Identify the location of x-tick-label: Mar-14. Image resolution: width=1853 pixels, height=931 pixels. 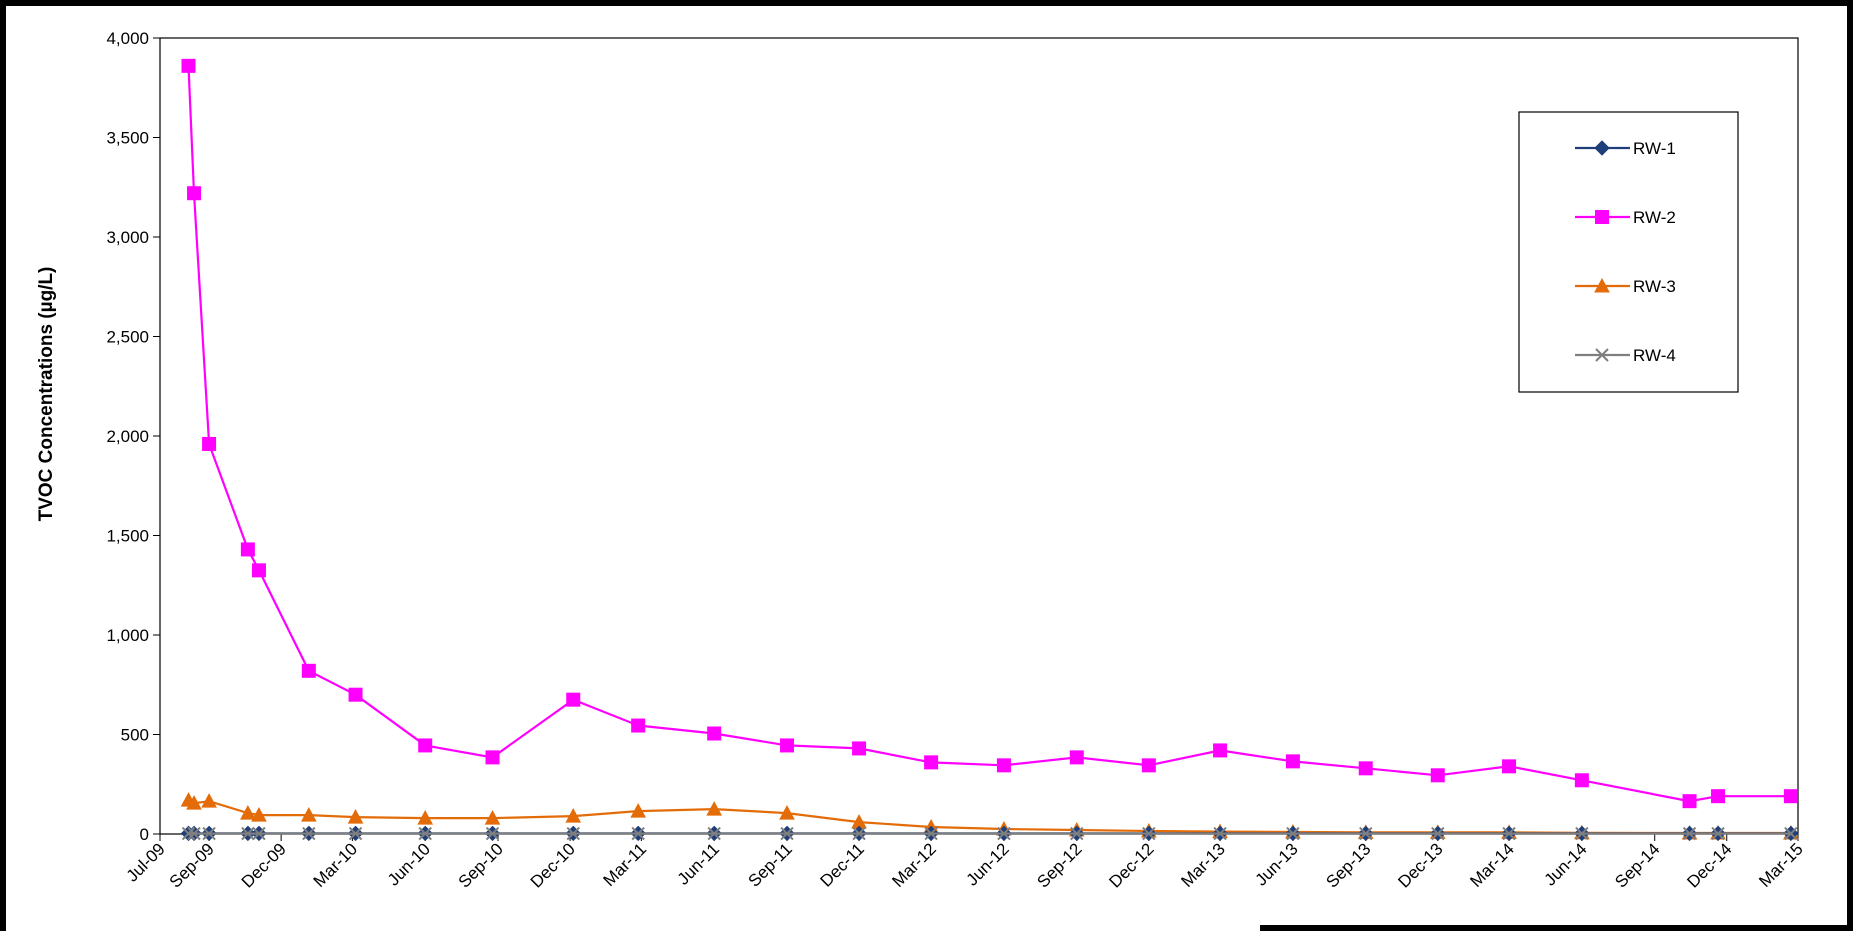
(1492, 865).